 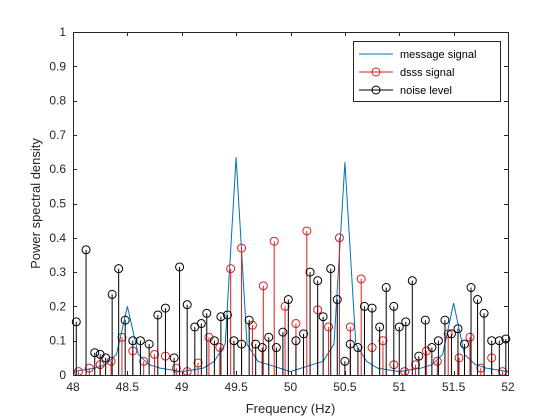 I want to click on x-tick-label: 51.5, so click(x=454, y=387).